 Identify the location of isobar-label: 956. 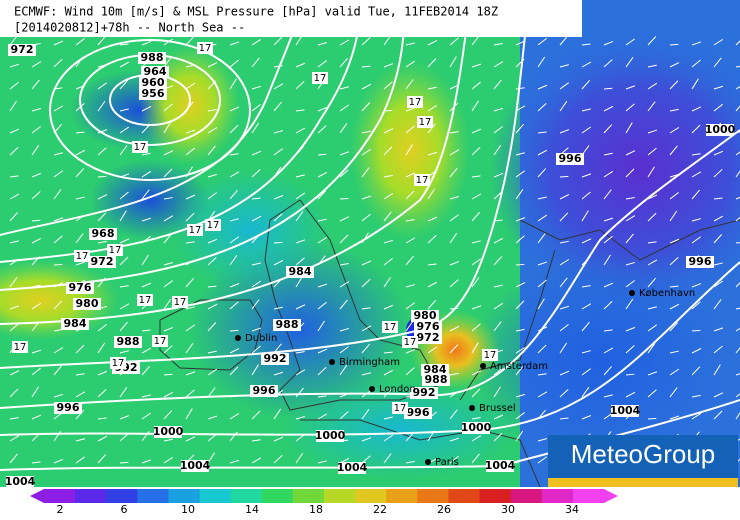
(153, 93).